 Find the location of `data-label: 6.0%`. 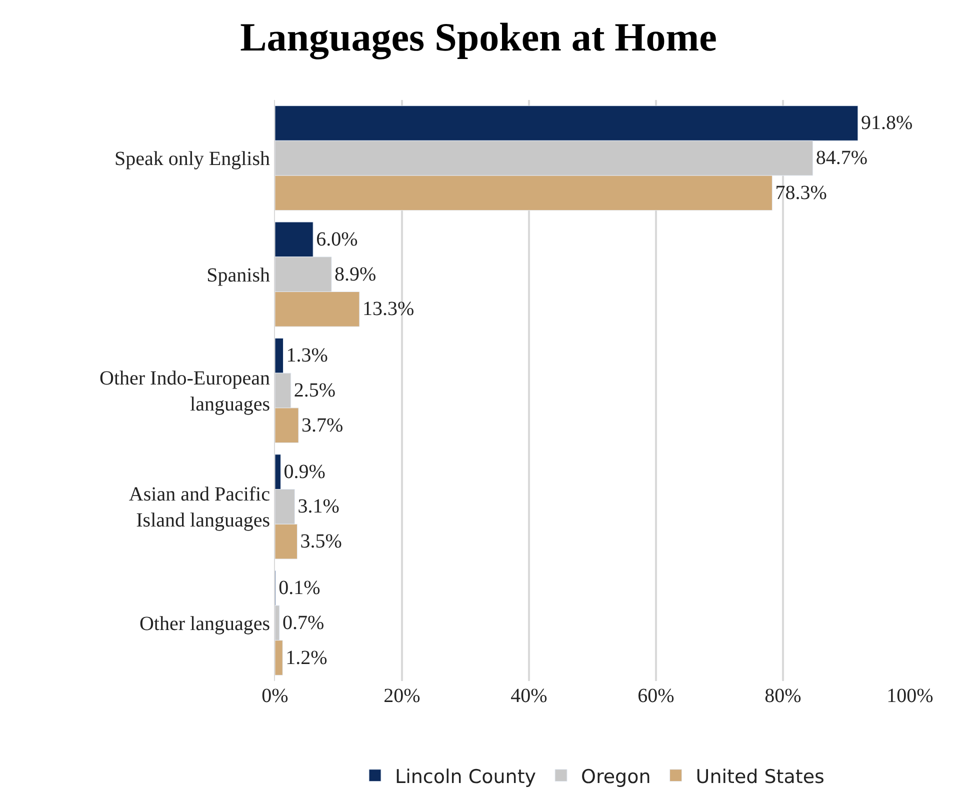

data-label: 6.0% is located at coordinates (337, 239).